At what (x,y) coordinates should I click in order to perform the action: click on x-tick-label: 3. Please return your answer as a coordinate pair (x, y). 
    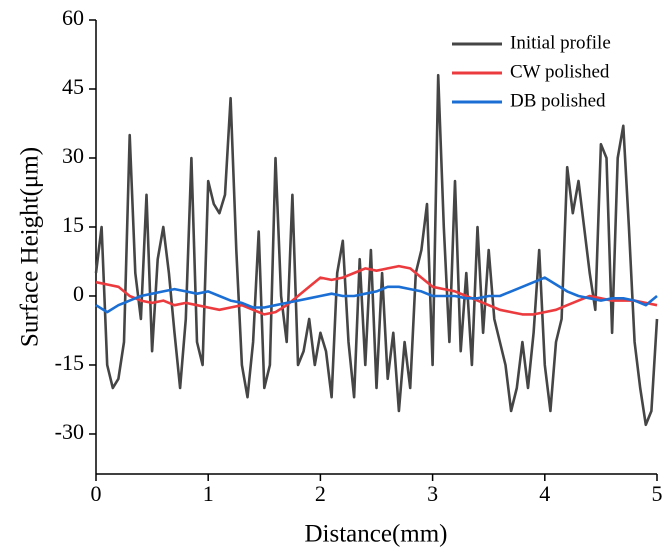
    Looking at the image, I should click on (432, 493).